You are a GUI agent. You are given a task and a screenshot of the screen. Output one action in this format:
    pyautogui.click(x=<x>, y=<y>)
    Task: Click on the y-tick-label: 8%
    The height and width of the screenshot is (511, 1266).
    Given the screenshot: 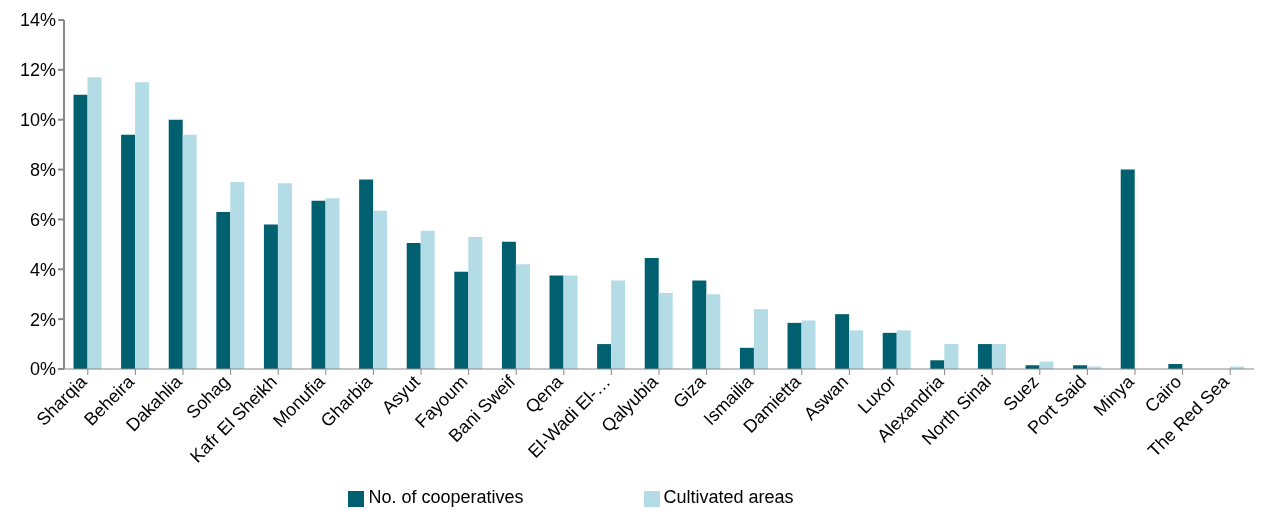 What is the action you would take?
    pyautogui.click(x=42, y=169)
    